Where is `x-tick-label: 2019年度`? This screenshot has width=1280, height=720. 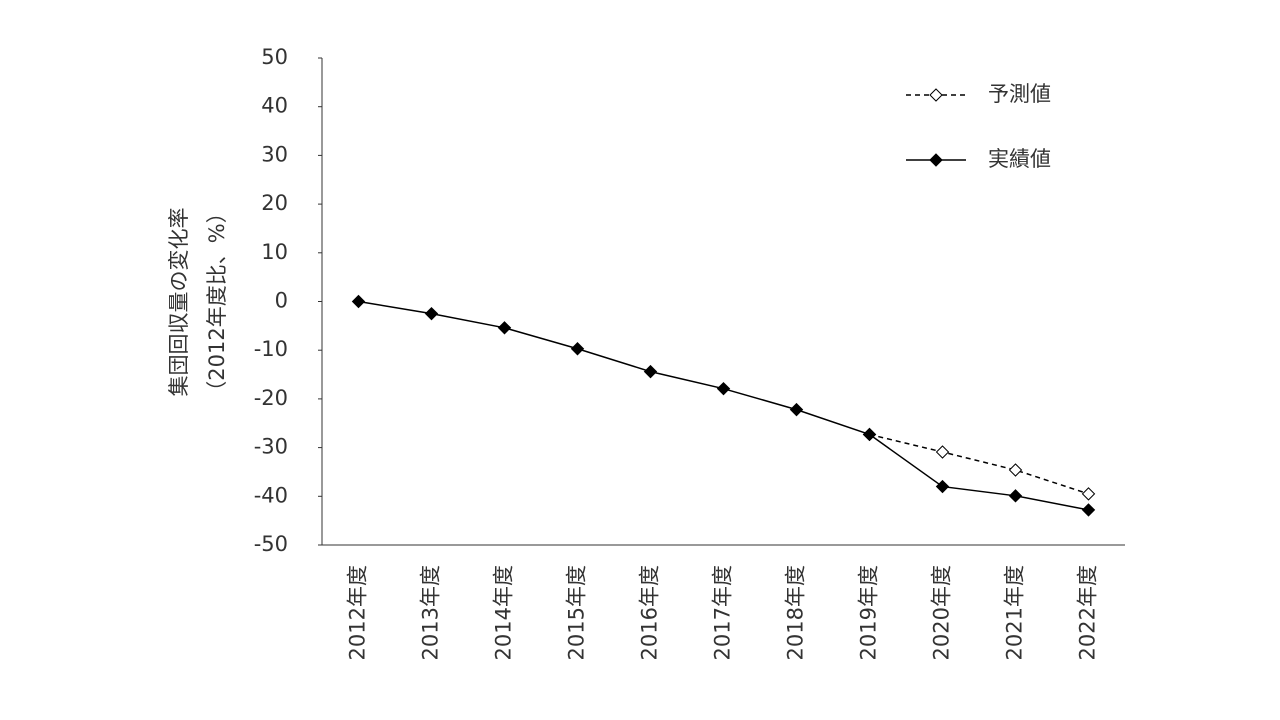 x-tick-label: 2019年度 is located at coordinates (869, 612).